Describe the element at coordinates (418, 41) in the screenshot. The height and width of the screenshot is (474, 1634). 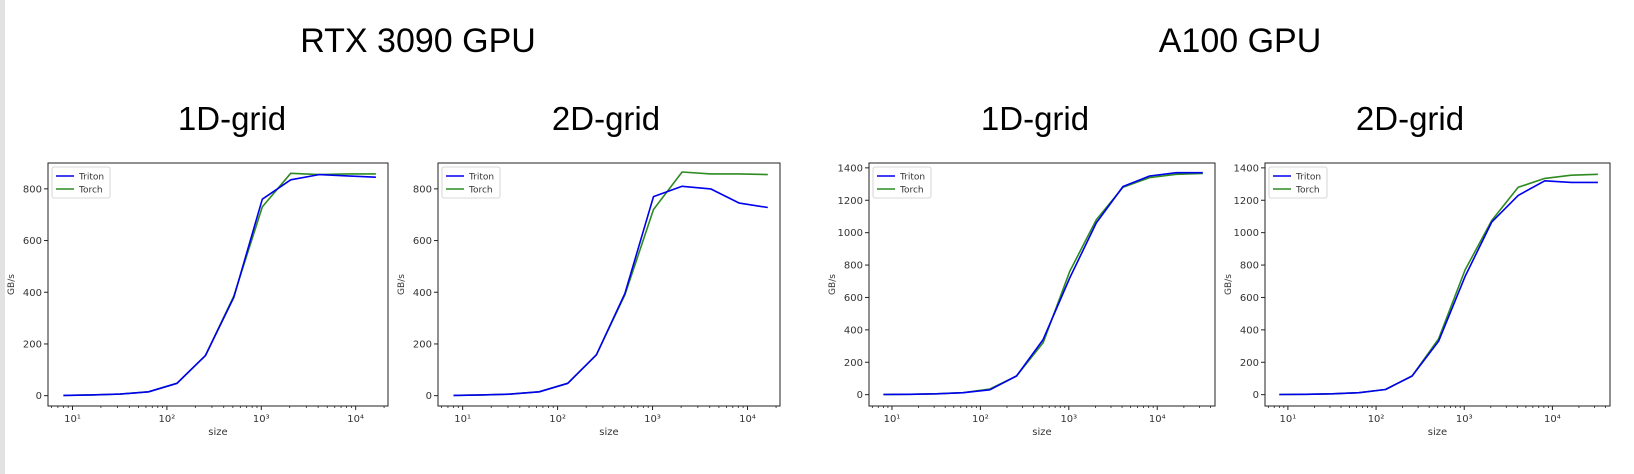
I see `gpu-title-rtx3090: RTX 3090 GPU` at that location.